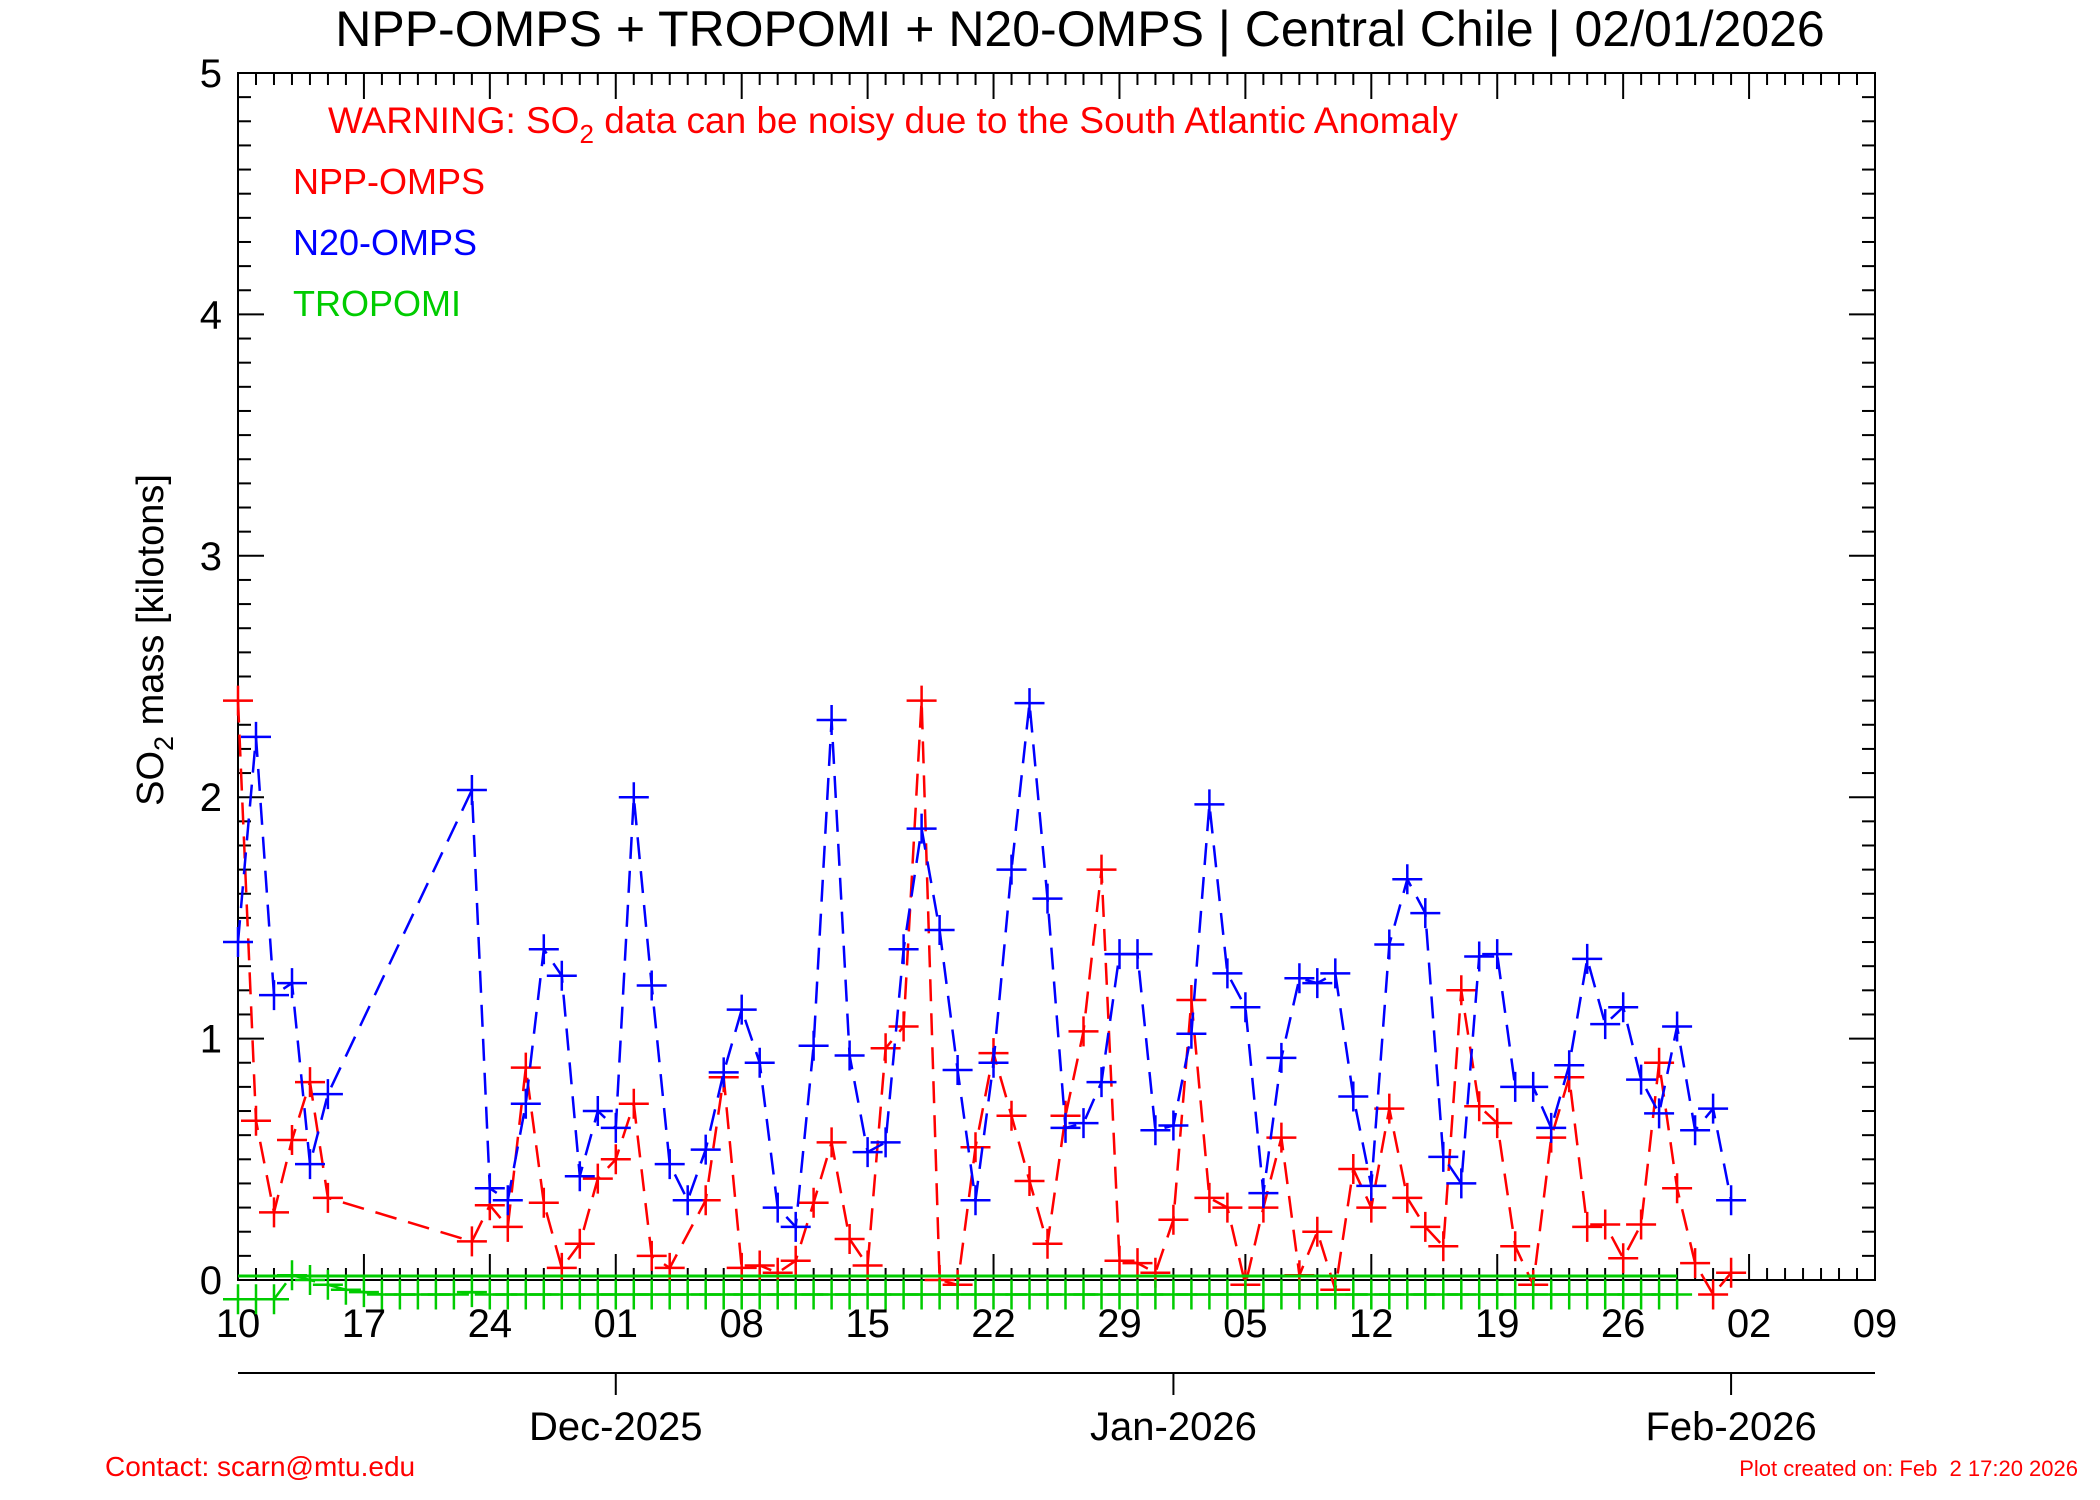 This screenshot has height=1500, width=2100. Describe the element at coordinates (615, 1427) in the screenshot. I see `month-tick-label: Dec-2025` at that location.